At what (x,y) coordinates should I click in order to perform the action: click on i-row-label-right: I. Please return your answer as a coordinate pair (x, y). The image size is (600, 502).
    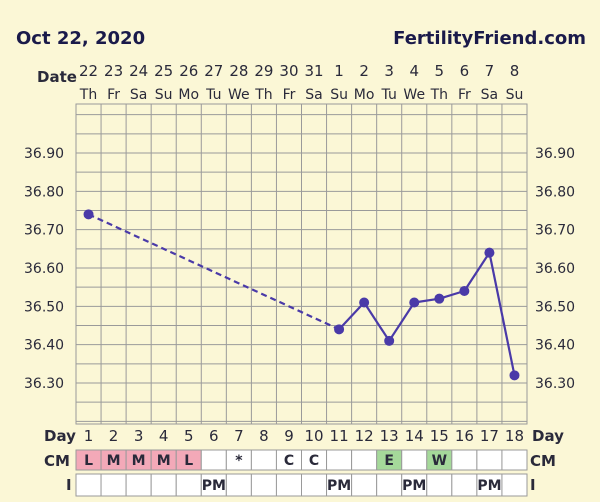
    Looking at the image, I should click on (533, 485).